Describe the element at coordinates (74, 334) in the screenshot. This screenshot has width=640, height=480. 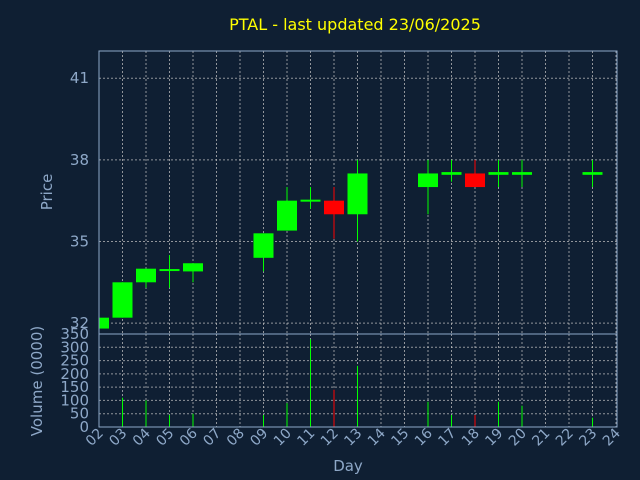
I see `volume-y-tick-label: 350` at that location.